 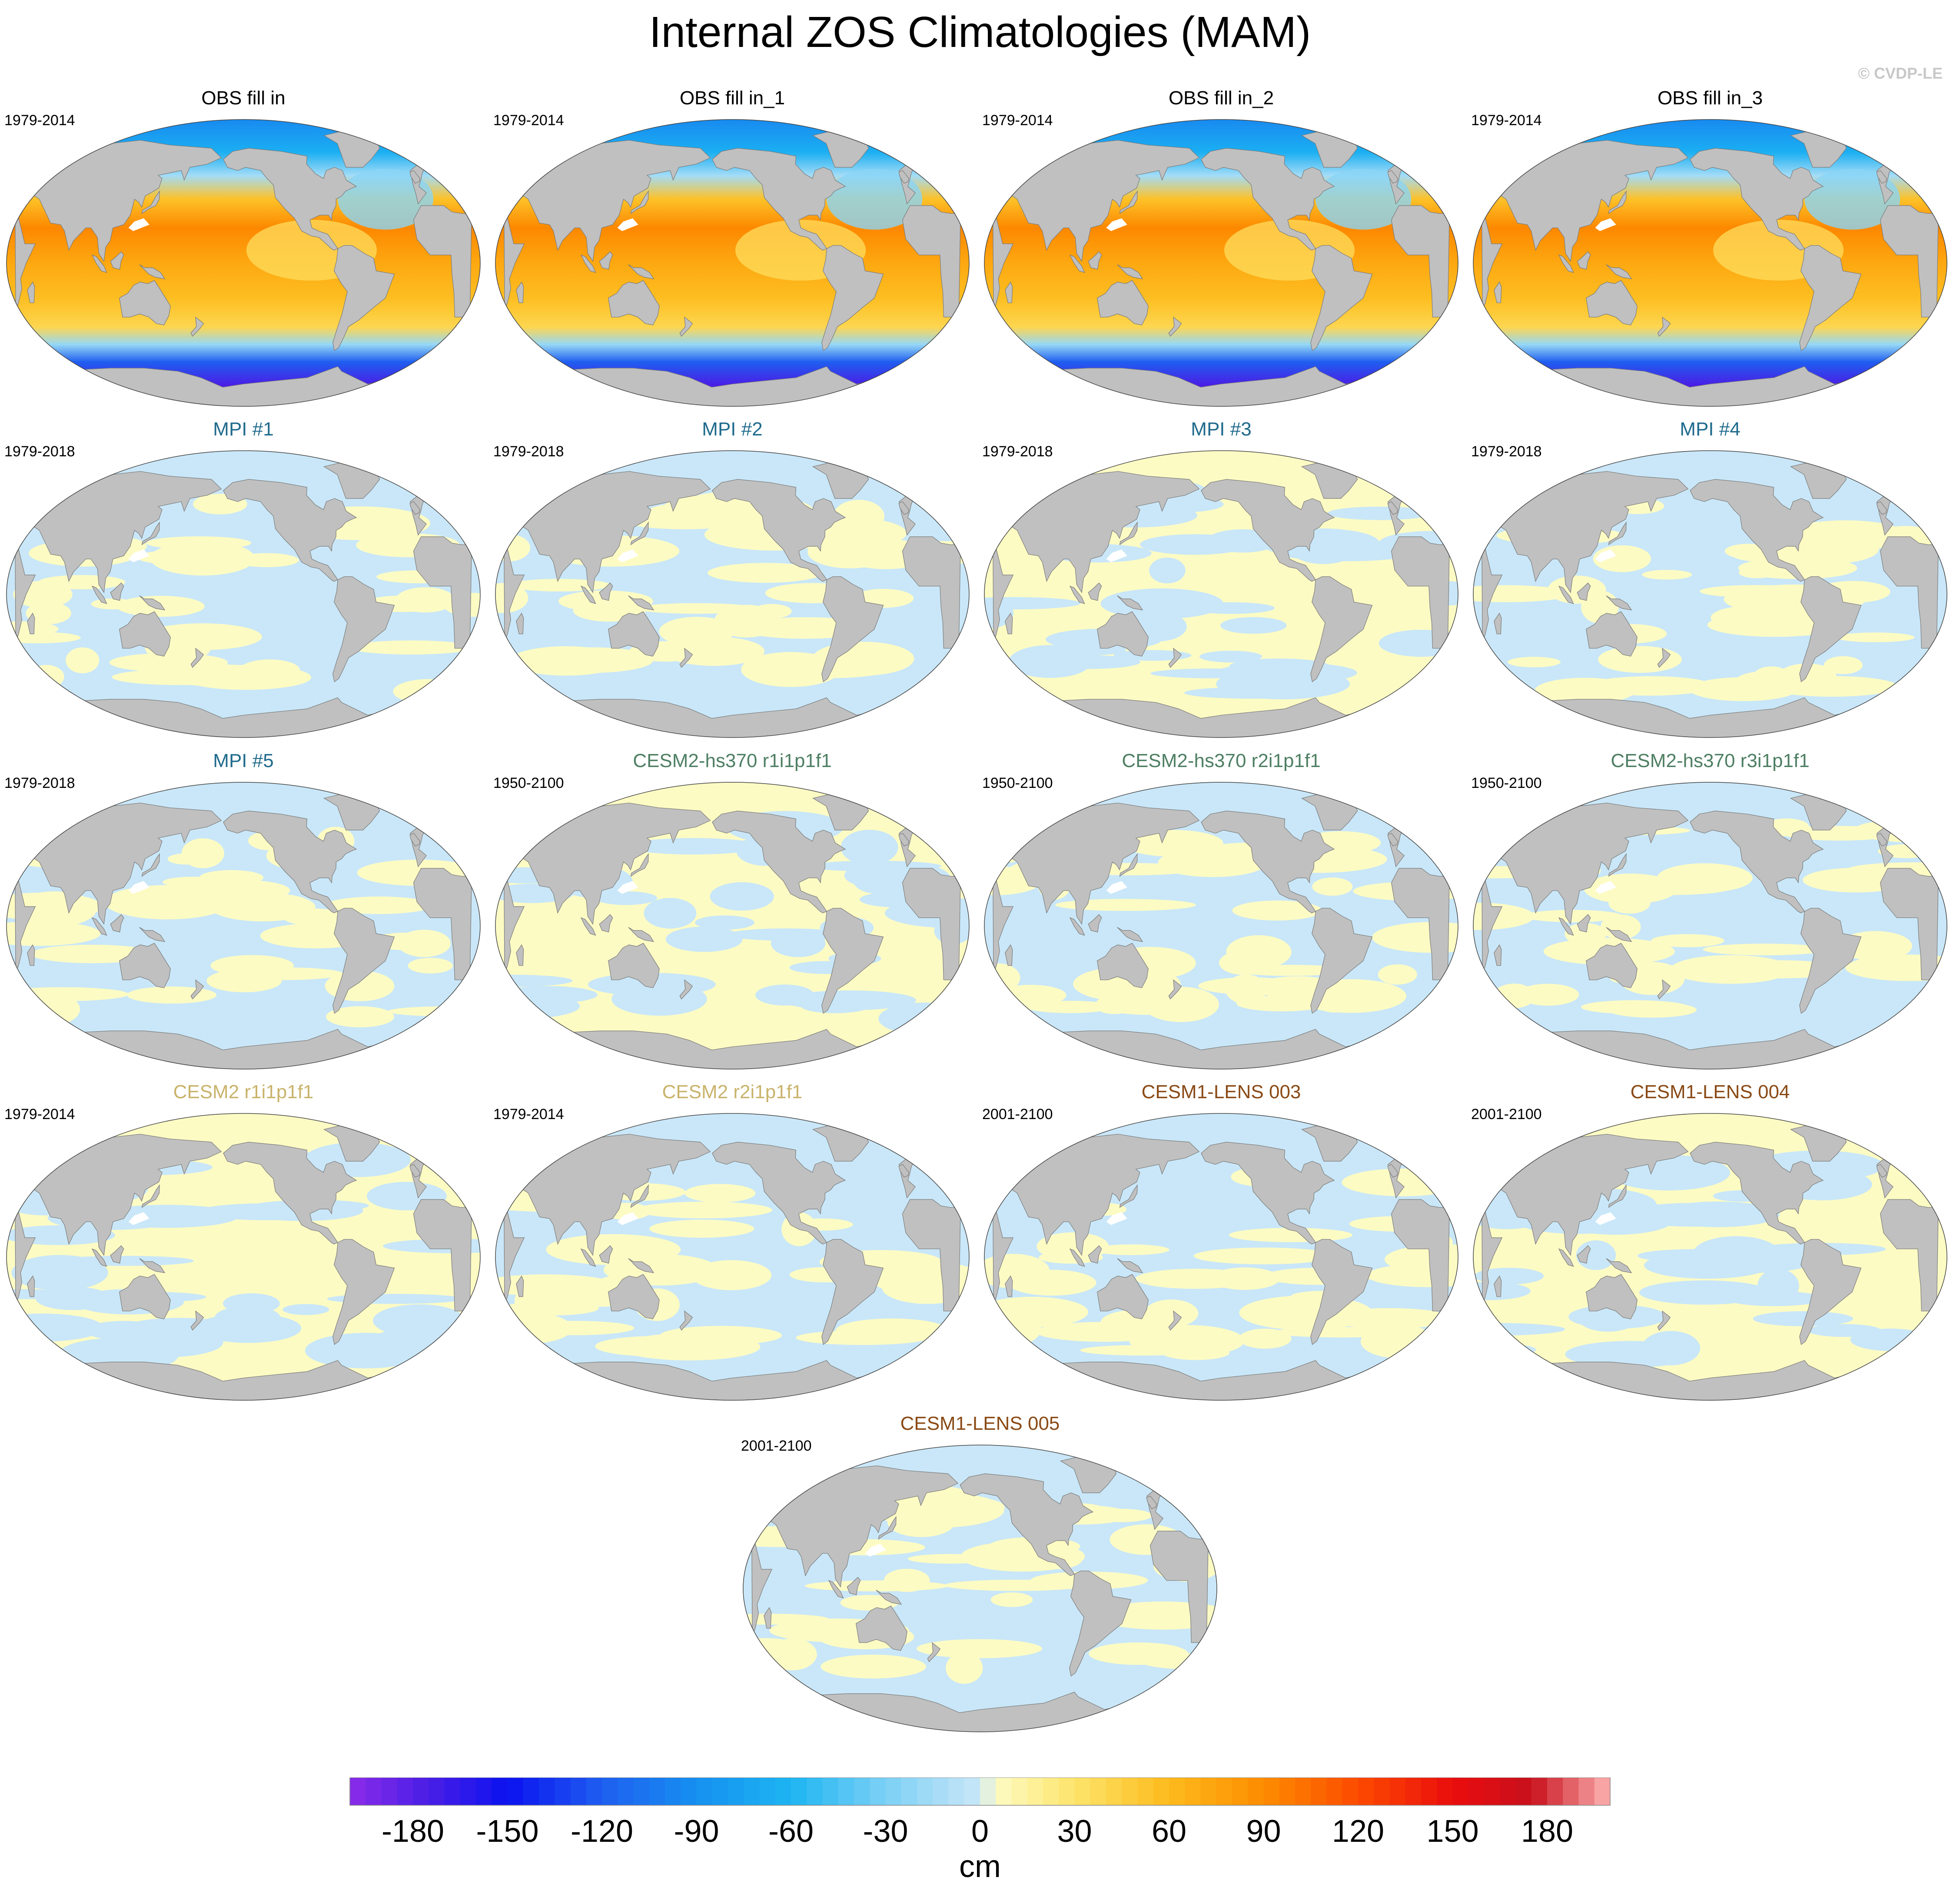 What do you see at coordinates (732, 579) in the screenshot?
I see `map-panel: MPI #2 1979-2018` at bounding box center [732, 579].